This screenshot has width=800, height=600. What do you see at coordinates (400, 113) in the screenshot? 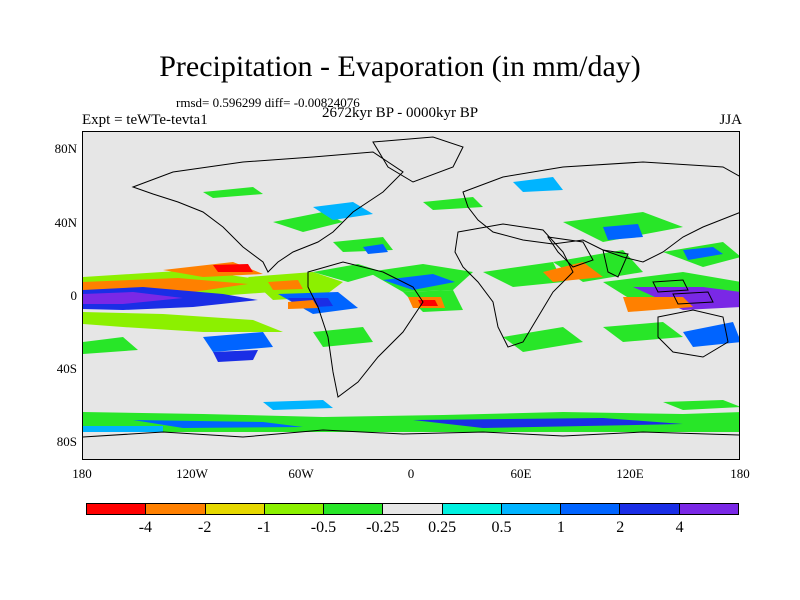
I see `period-label: 2672kyr BP - 0000kyr BP` at bounding box center [400, 113].